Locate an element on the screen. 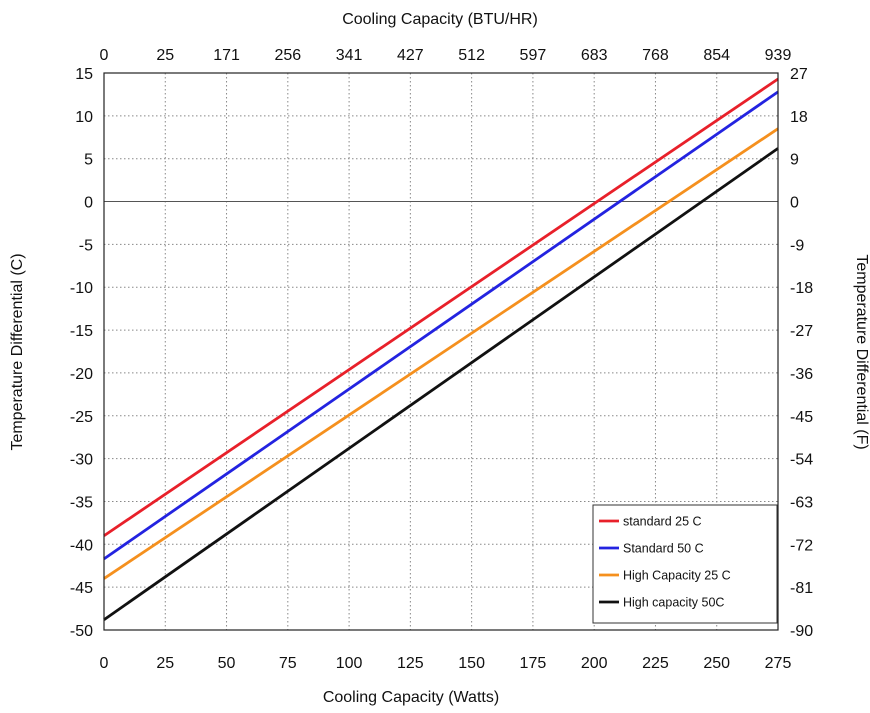  y2-tick-label: -9 is located at coordinates (797, 245).